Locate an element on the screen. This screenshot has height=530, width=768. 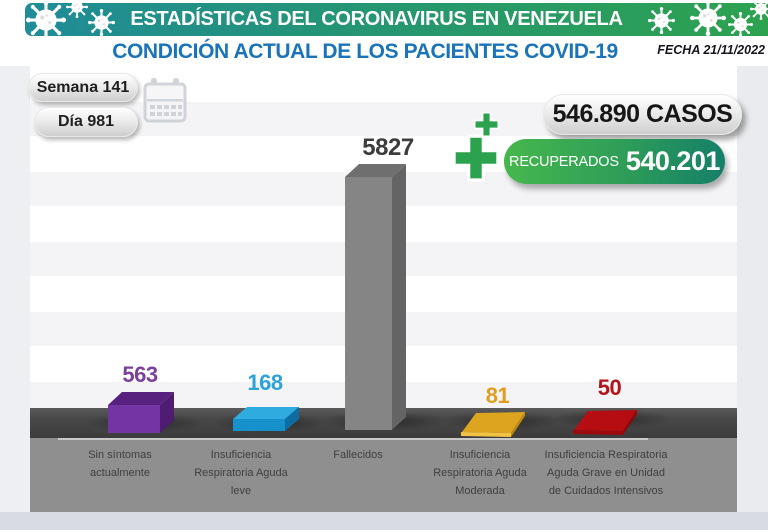
title-banner is located at coordinates (396, 19).